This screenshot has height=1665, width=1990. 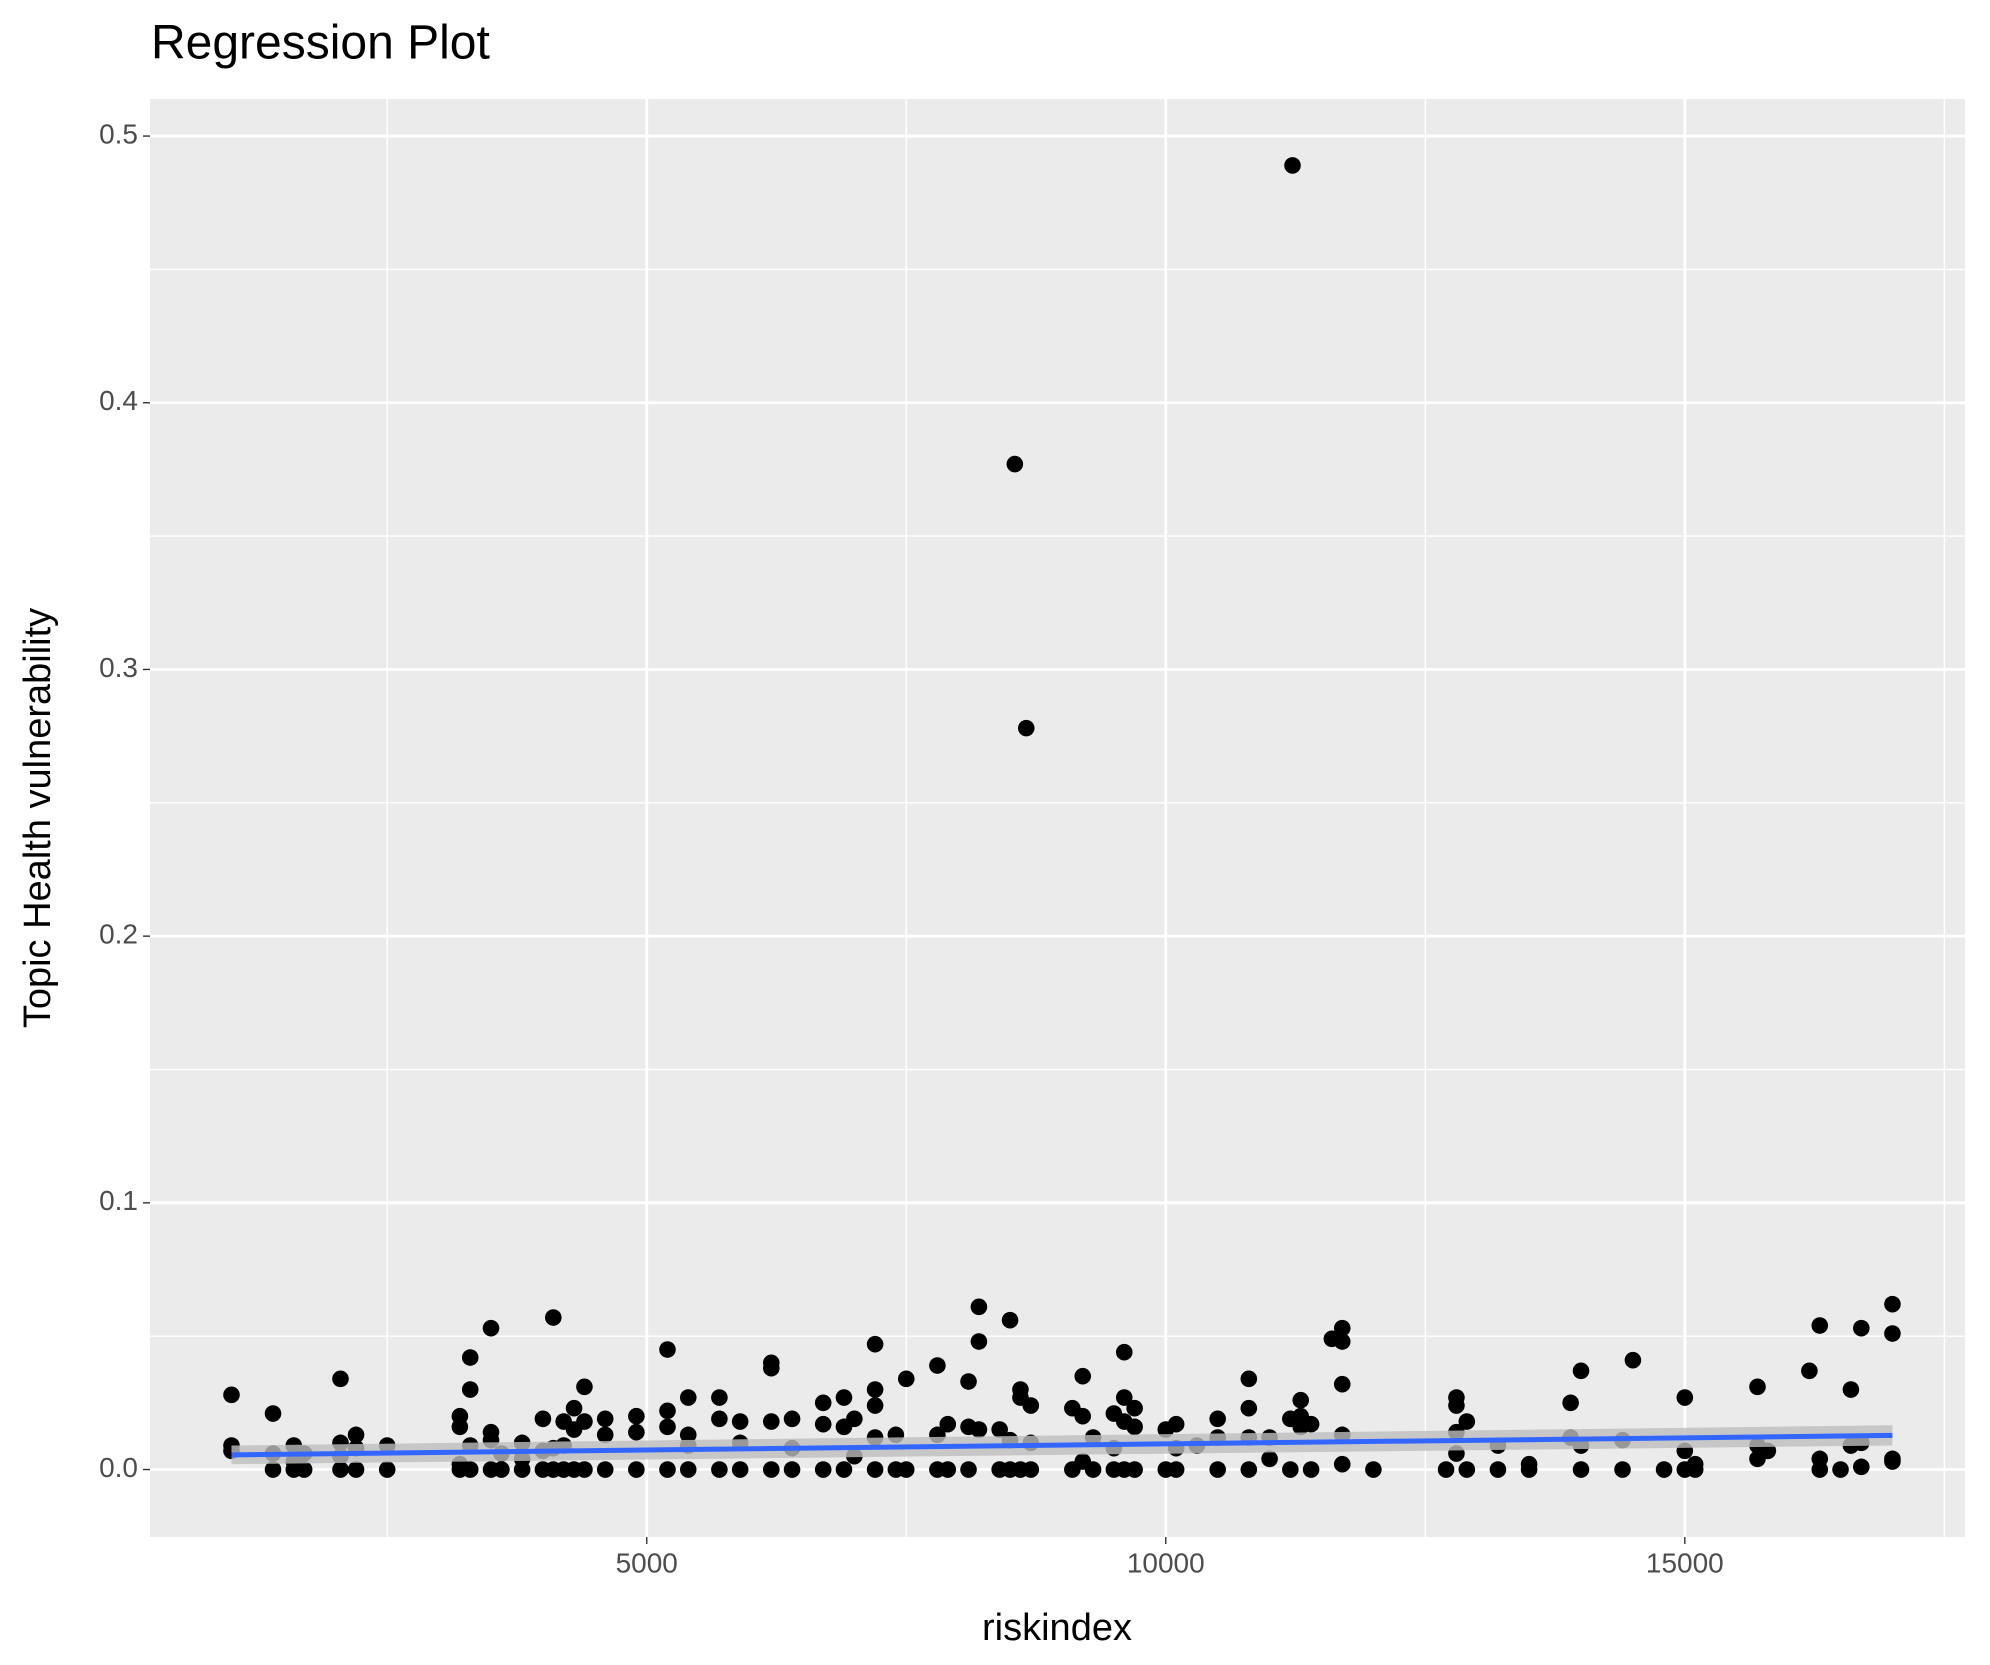 I want to click on x-tick-label: 5000, so click(x=647, y=1562).